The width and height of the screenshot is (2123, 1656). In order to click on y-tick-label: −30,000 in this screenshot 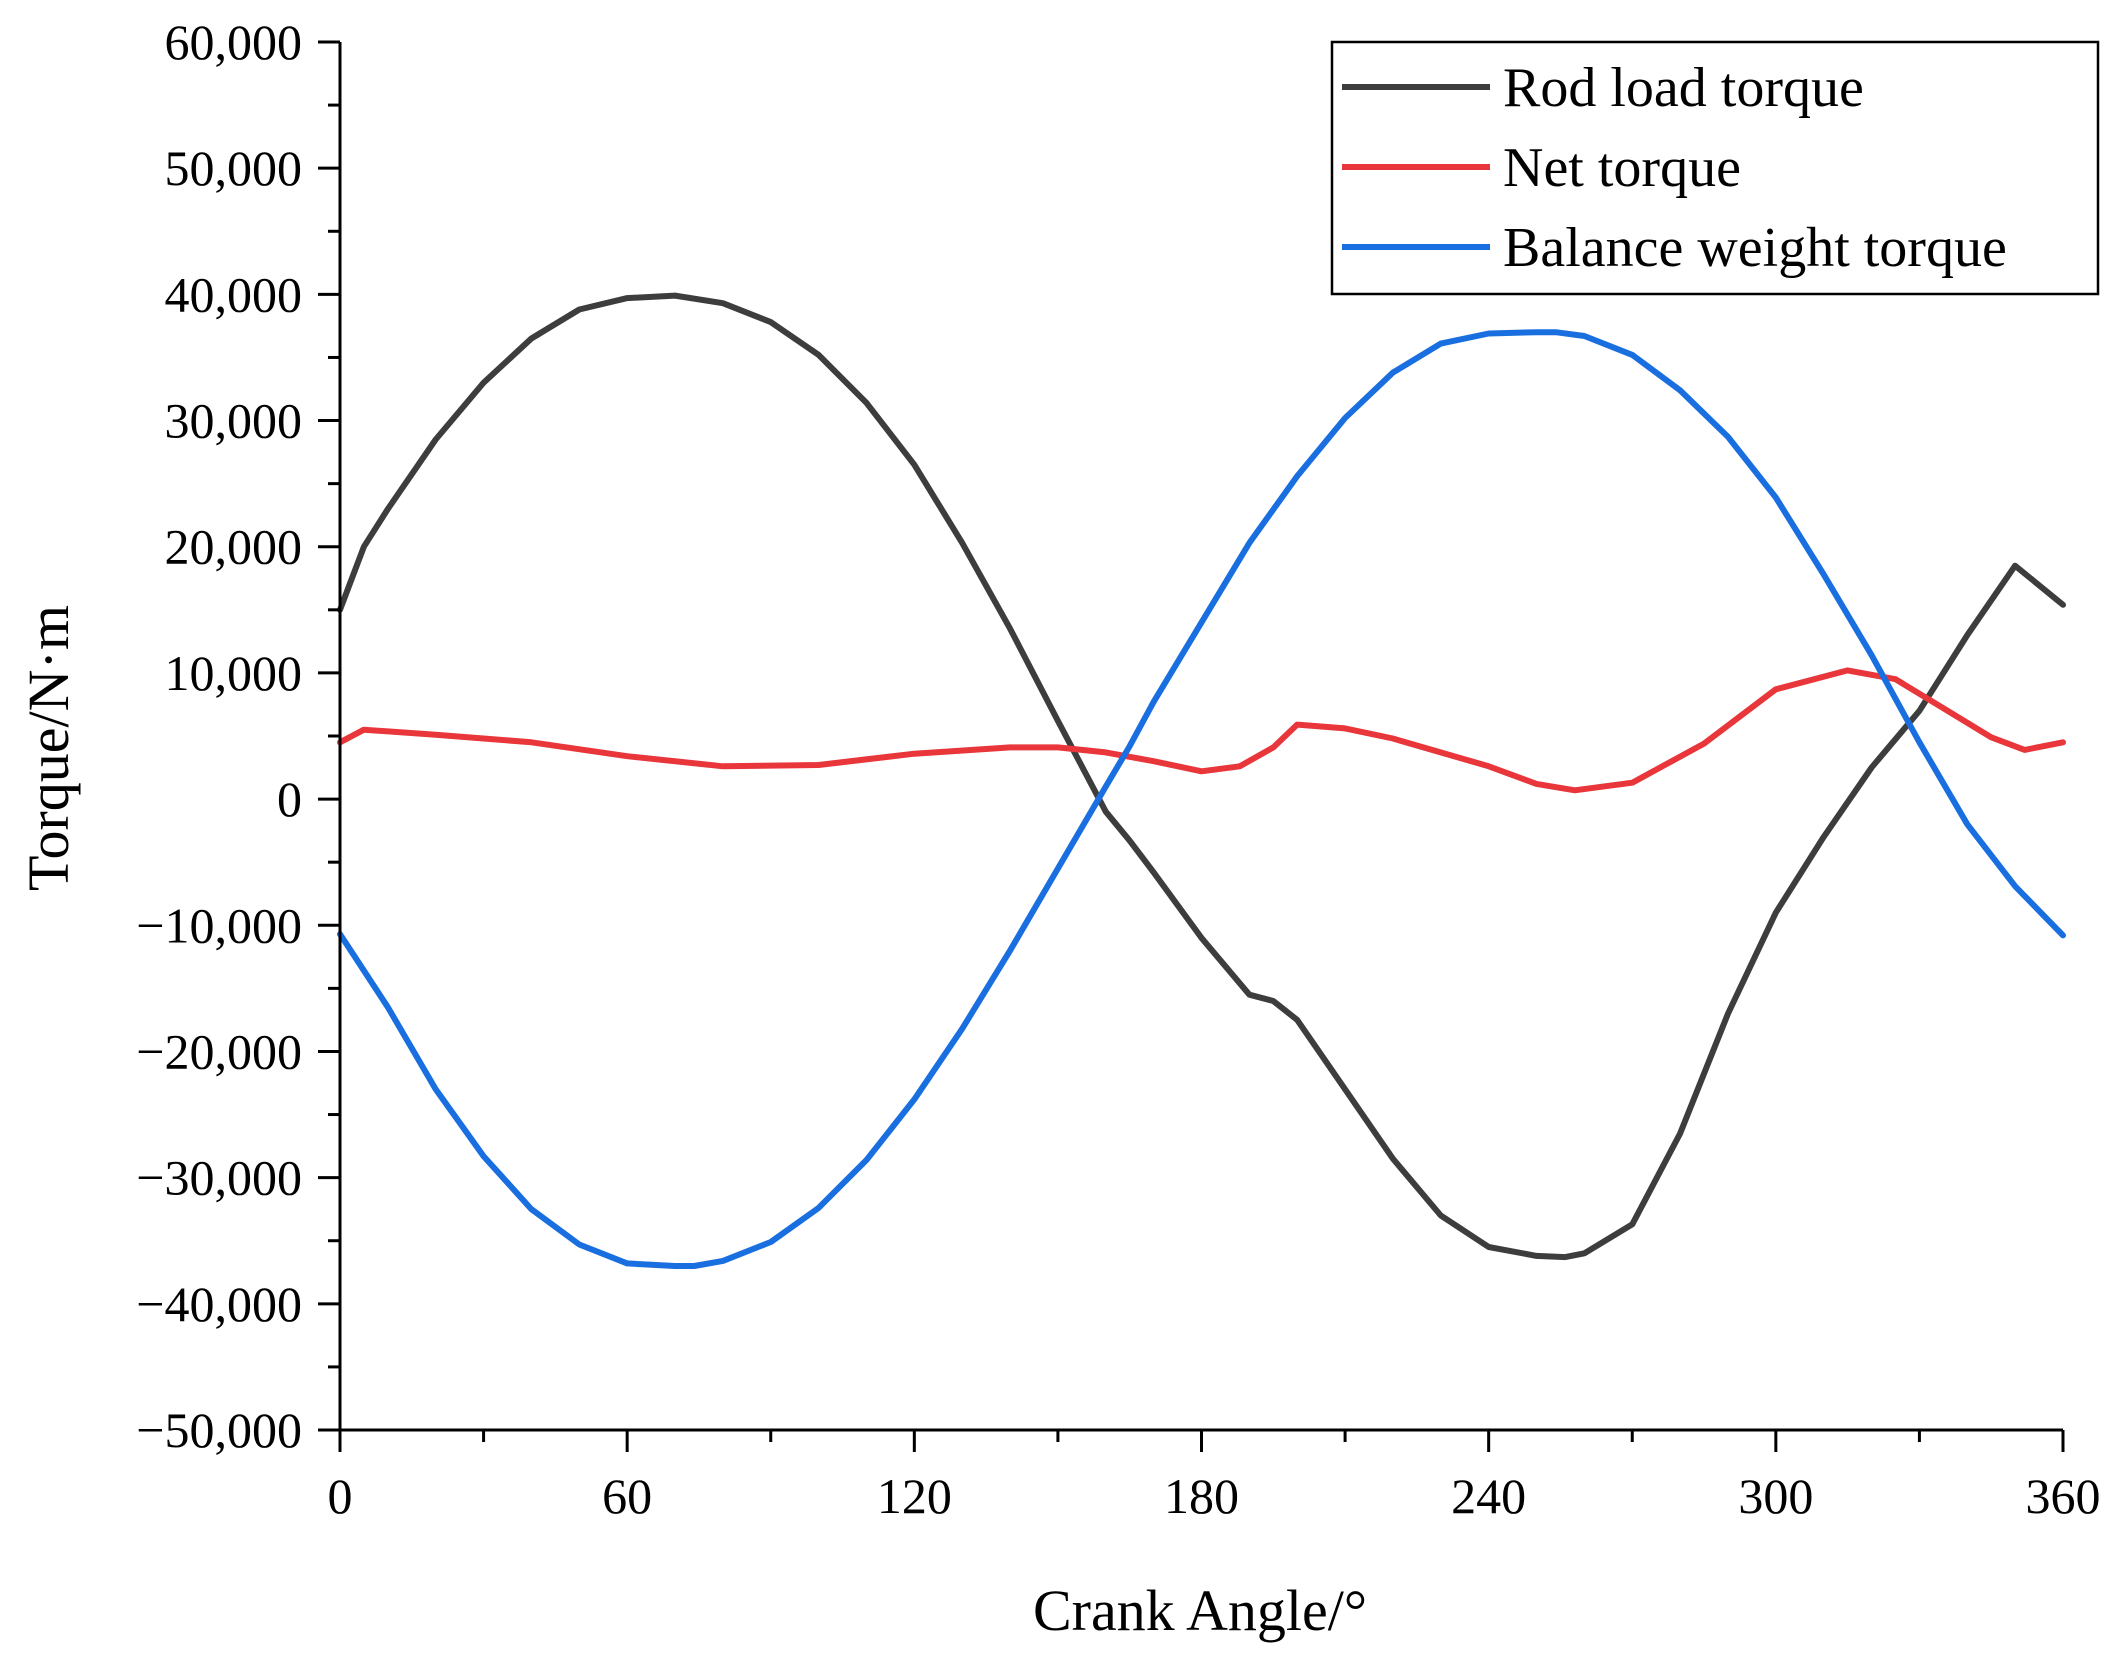, I will do `click(219, 1178)`.